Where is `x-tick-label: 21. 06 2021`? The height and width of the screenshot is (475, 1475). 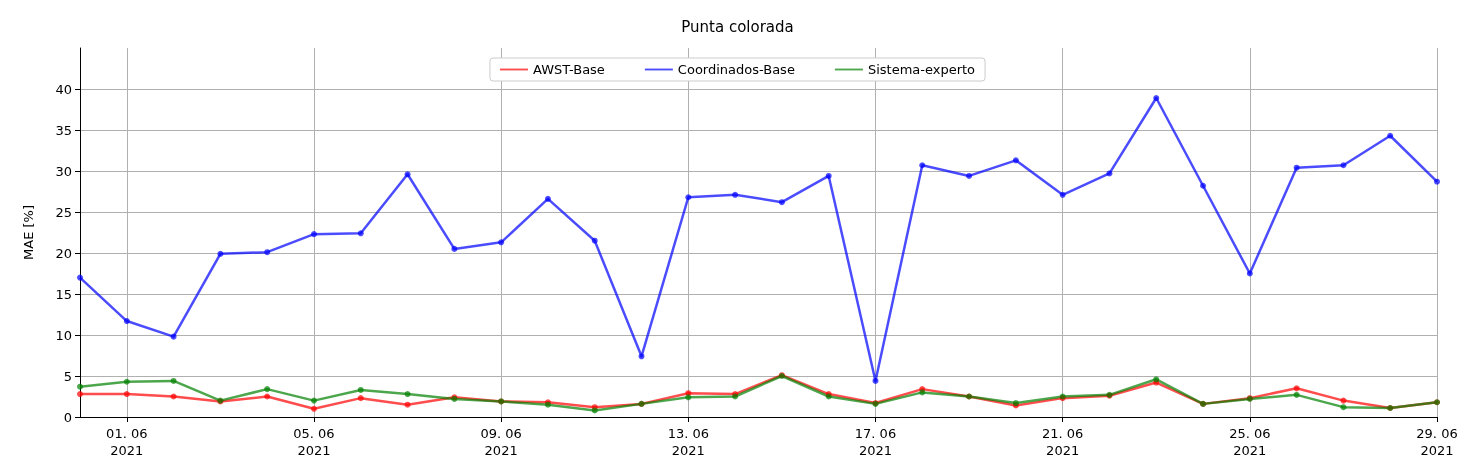 x-tick-label: 21. 06 2021 is located at coordinates (1062, 442).